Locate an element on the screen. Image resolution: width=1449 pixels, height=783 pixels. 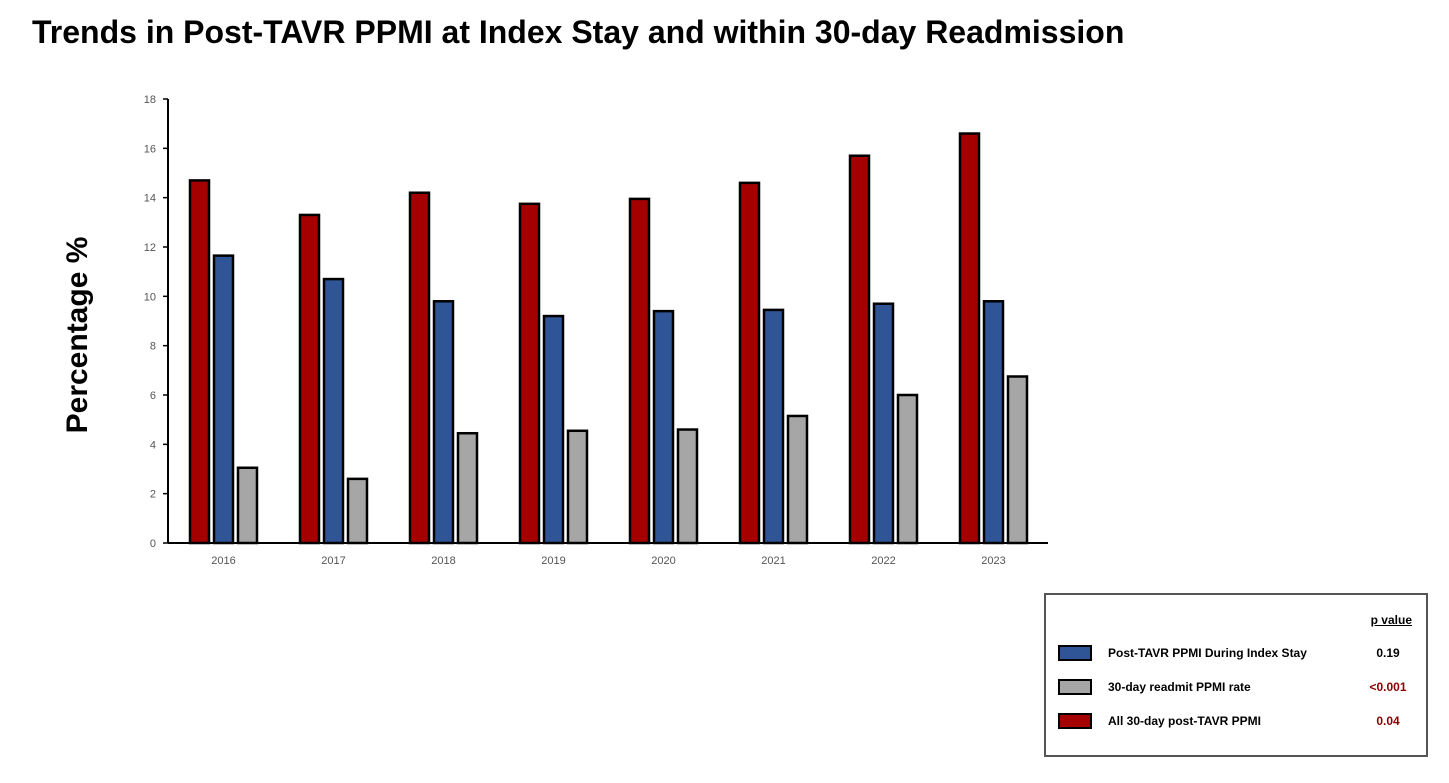
legend-p-value: 0.19 is located at coordinates (1388, 653).